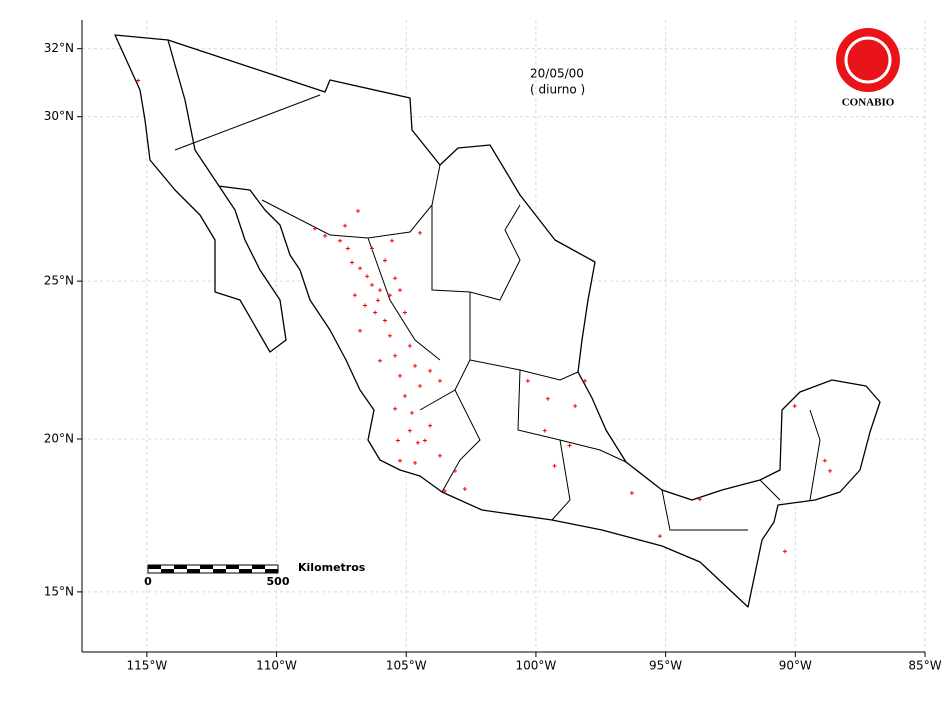 This screenshot has width=950, height=704. I want to click on scale-end: 500, so click(278, 581).